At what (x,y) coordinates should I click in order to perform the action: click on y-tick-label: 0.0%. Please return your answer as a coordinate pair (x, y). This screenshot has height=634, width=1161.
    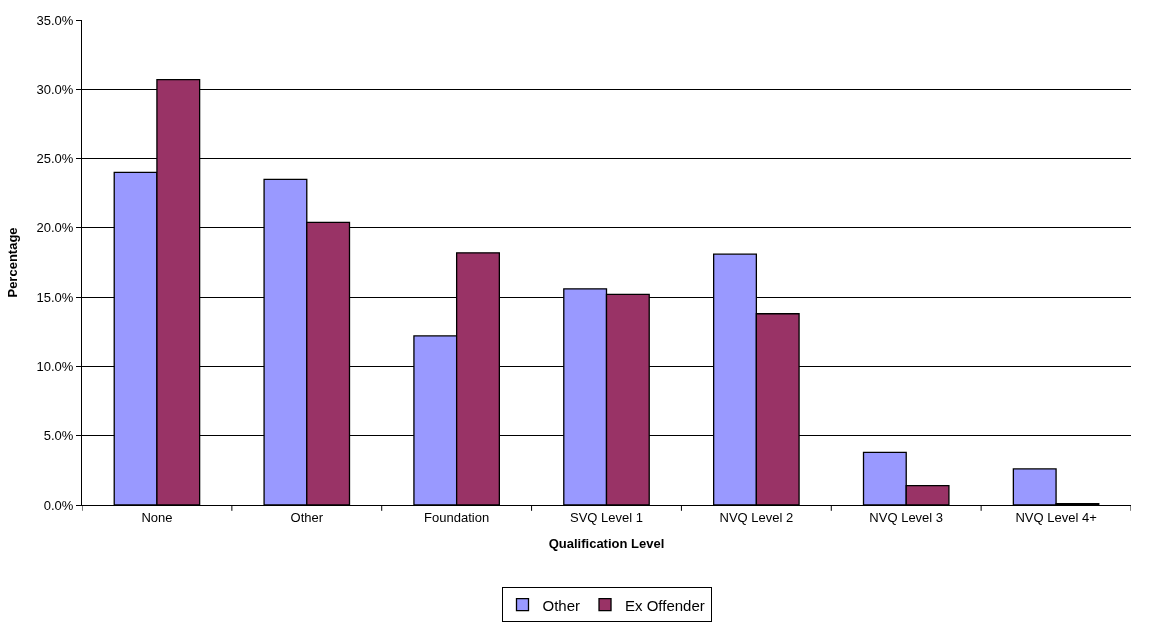
    Looking at the image, I should click on (58, 505).